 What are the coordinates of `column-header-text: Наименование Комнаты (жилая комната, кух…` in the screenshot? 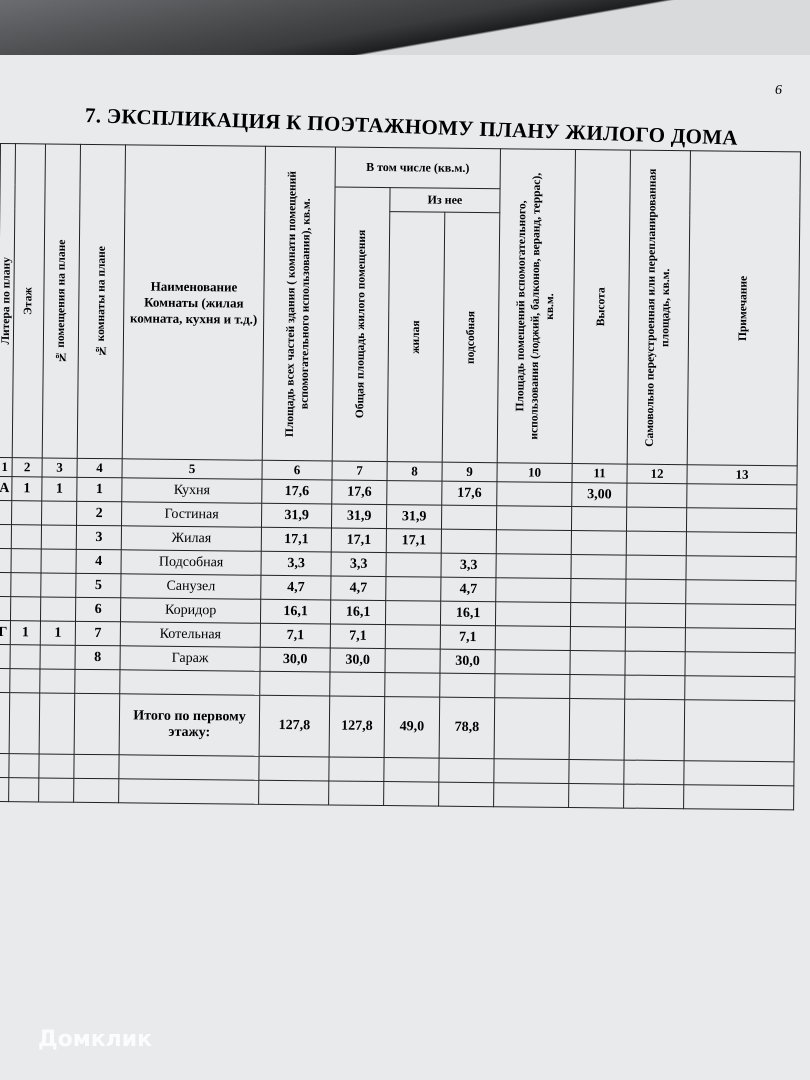 It's located at (193, 302).